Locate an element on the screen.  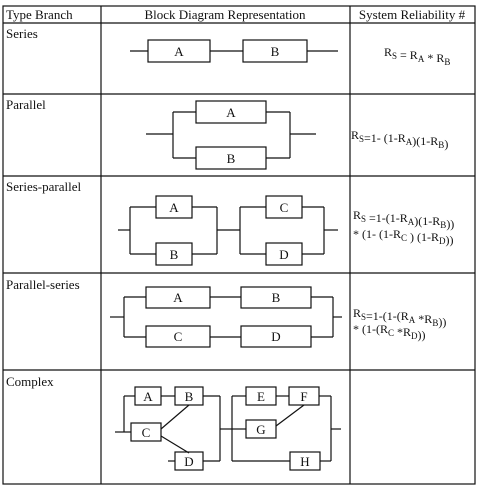
formula-series-parallel-line2: * (1- (1-RC ) (1-RD)) is located at coordinates (403, 237).